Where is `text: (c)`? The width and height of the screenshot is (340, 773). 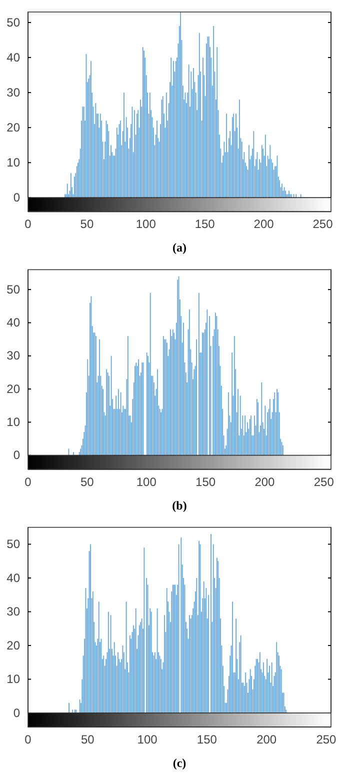 text: (c) is located at coordinates (179, 763).